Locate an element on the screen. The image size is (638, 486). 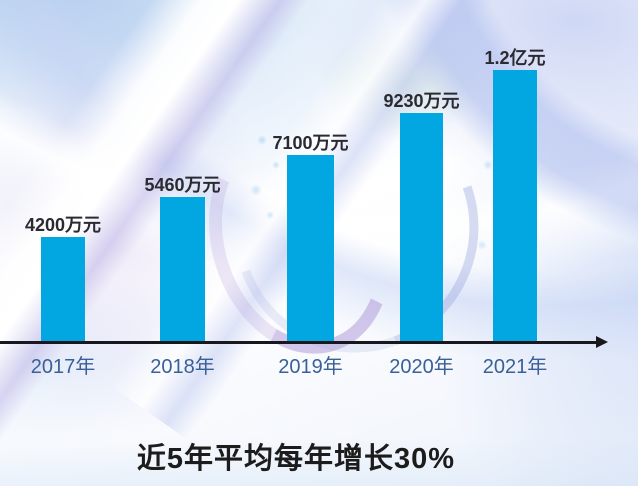
value-label-2021: 1.2亿元 is located at coordinates (515, 58).